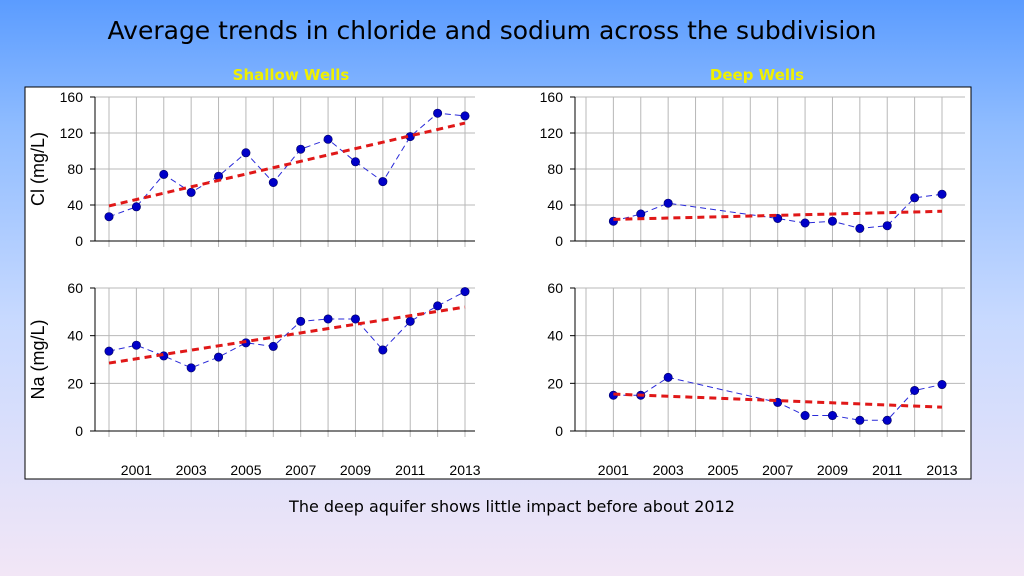  I want to click on y-axis-label: Cl (mg/L), so click(38, 169).